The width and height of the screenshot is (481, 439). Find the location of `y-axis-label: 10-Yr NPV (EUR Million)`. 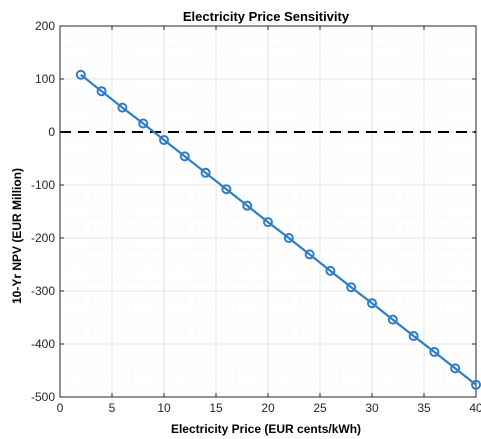

y-axis-label: 10-Yr NPV (EUR Million) is located at coordinates (17, 236).